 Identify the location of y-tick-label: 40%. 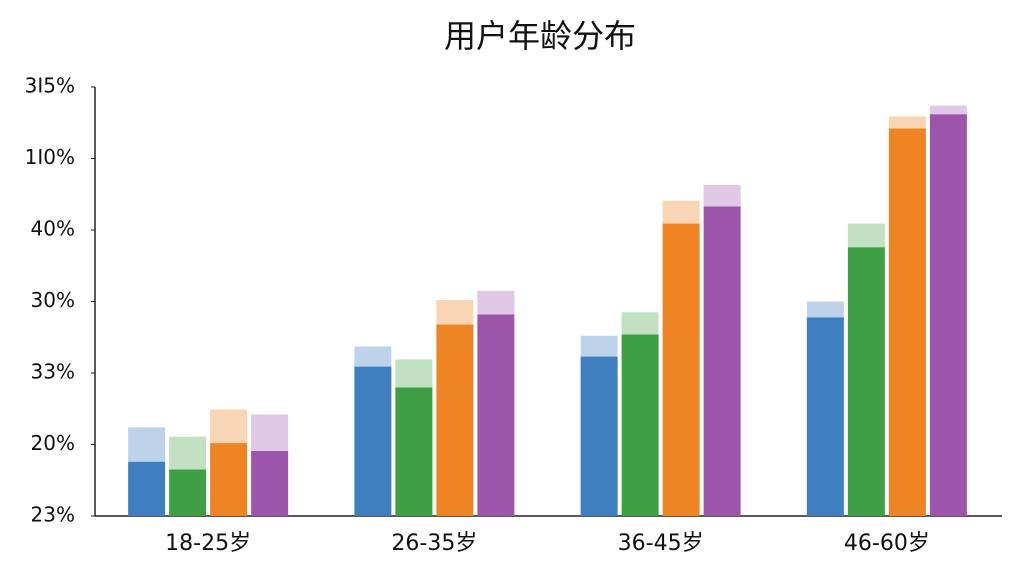
(53, 229).